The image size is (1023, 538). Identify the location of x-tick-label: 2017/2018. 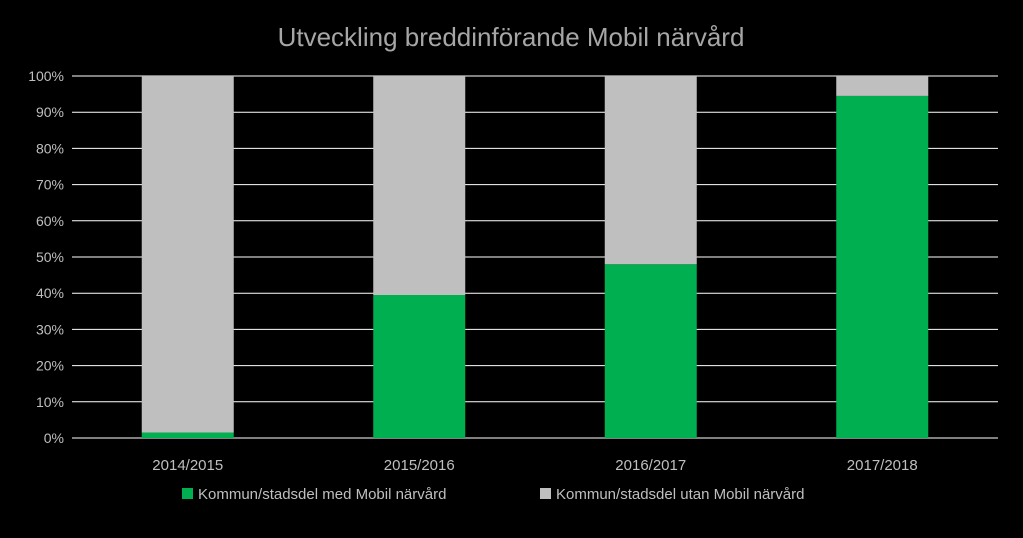
(882, 465).